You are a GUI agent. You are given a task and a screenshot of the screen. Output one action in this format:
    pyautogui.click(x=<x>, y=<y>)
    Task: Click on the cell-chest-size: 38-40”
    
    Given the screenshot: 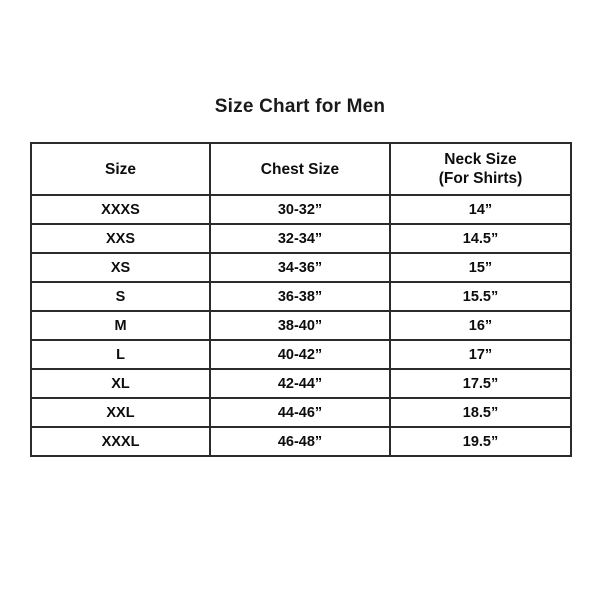 What is the action you would take?
    pyautogui.click(x=300, y=325)
    